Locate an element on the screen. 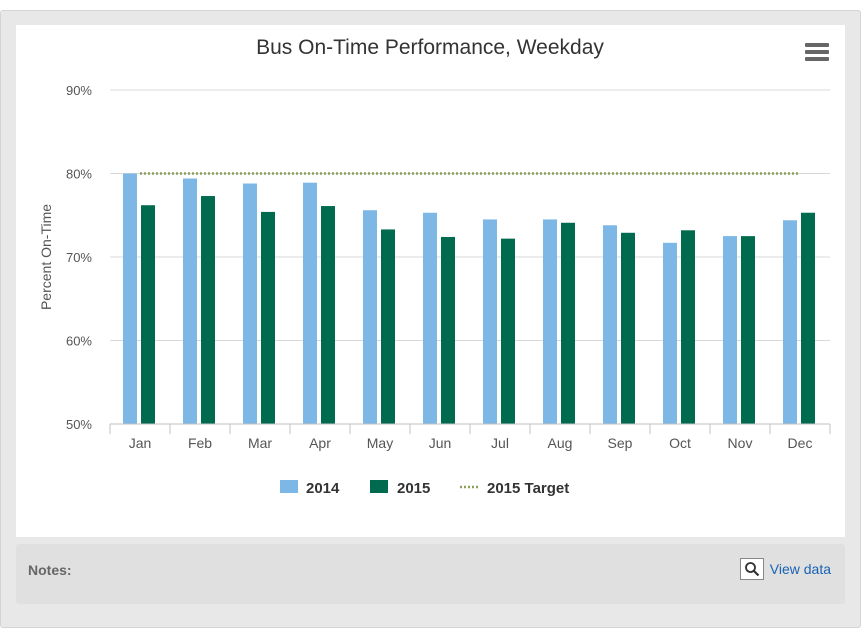 This screenshot has width=863, height=630. bar-2014-jun is located at coordinates (430, 318).